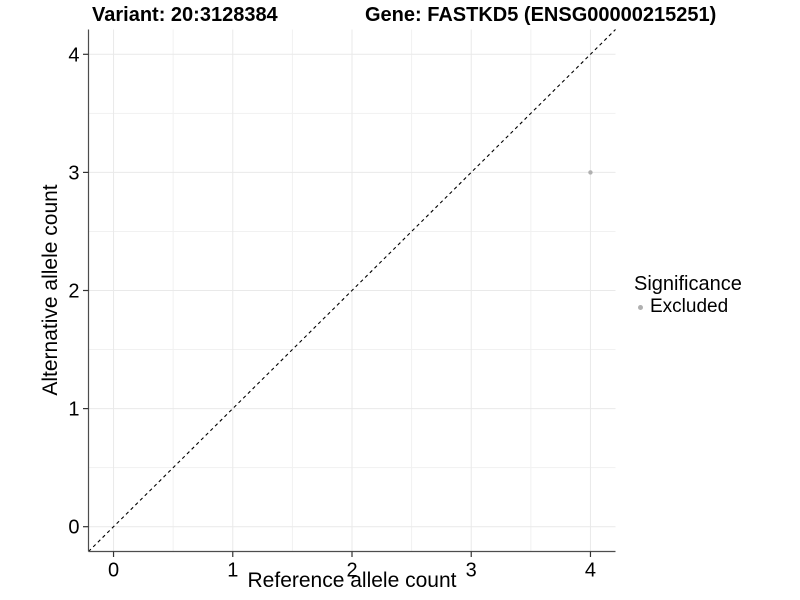 The height and width of the screenshot is (600, 800). Describe the element at coordinates (351, 571) in the screenshot. I see `x-tick-label: 2` at that location.